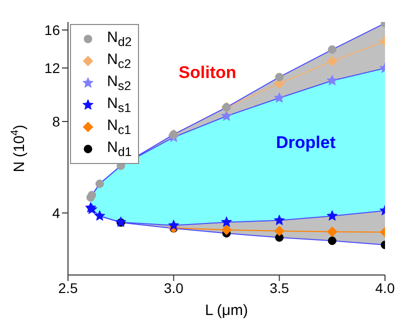 The image size is (409, 329). I want to click on y-tick-label: 4, so click(56, 212).